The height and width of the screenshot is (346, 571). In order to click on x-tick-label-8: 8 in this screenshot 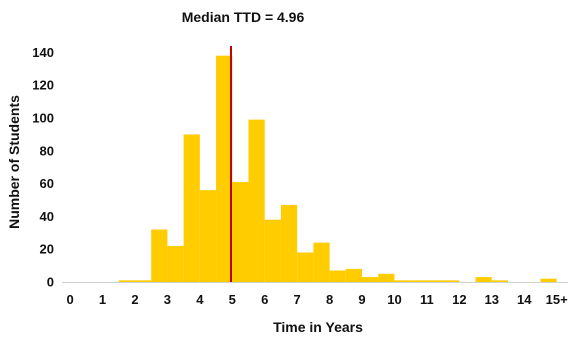, I will do `click(329, 299)`.